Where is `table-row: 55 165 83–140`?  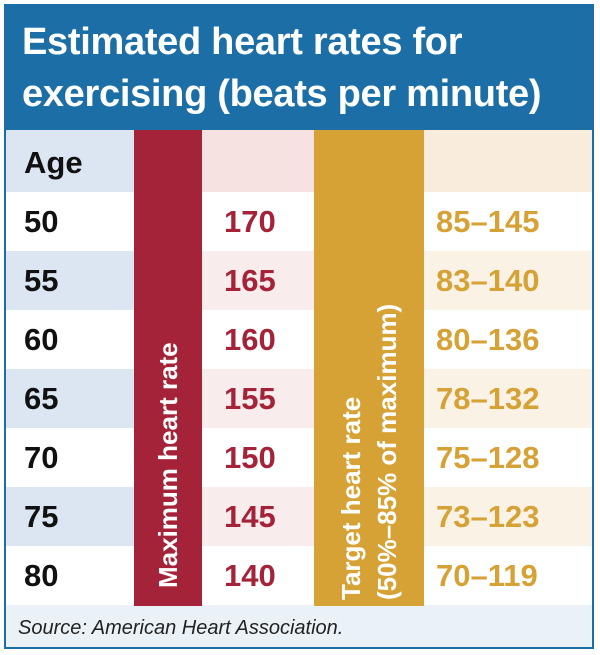 table-row: 55 165 83–140 is located at coordinates (299, 280).